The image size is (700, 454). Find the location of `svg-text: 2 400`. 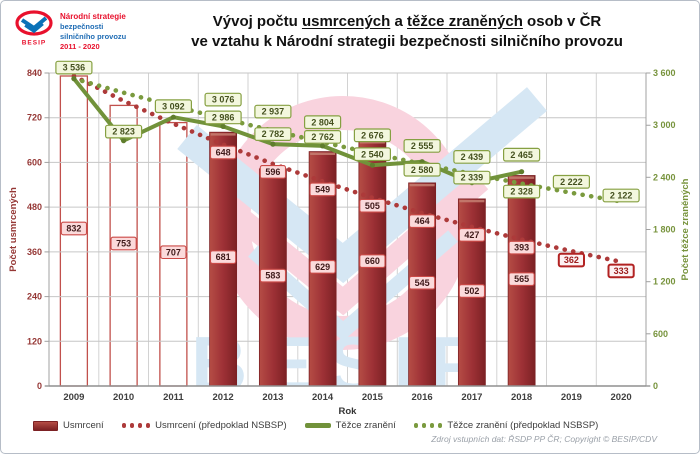

svg-text: 2 400 is located at coordinates (664, 177).